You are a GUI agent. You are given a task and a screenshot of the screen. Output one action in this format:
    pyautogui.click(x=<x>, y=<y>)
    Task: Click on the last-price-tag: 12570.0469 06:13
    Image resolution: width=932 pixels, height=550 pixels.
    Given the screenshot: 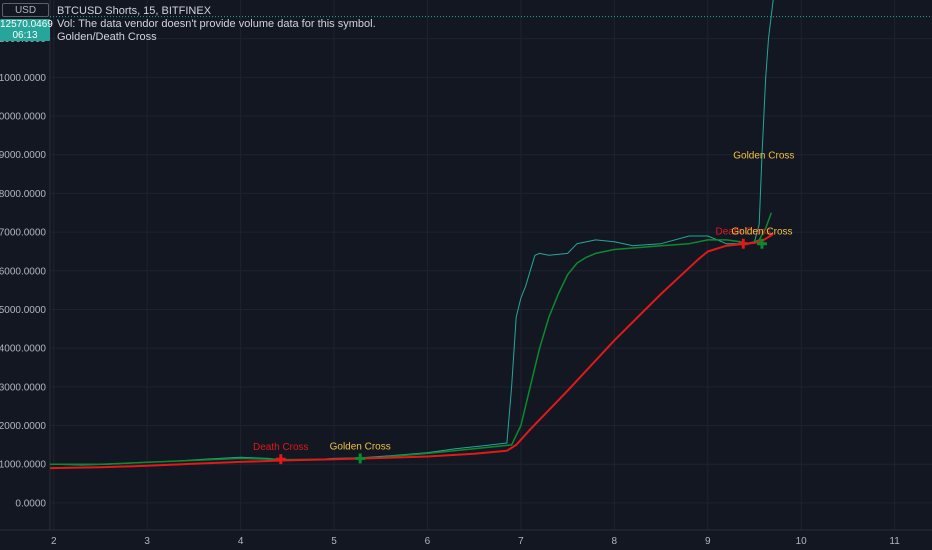 What is the action you would take?
    pyautogui.click(x=26, y=30)
    